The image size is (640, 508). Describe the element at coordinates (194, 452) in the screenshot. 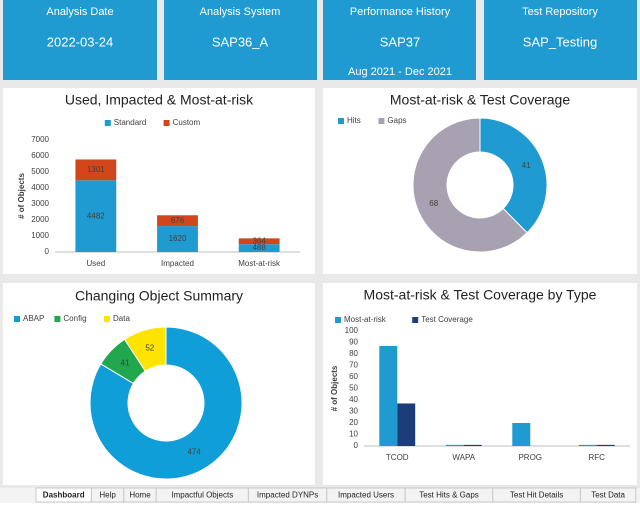

I see `data-label: 474` at that location.